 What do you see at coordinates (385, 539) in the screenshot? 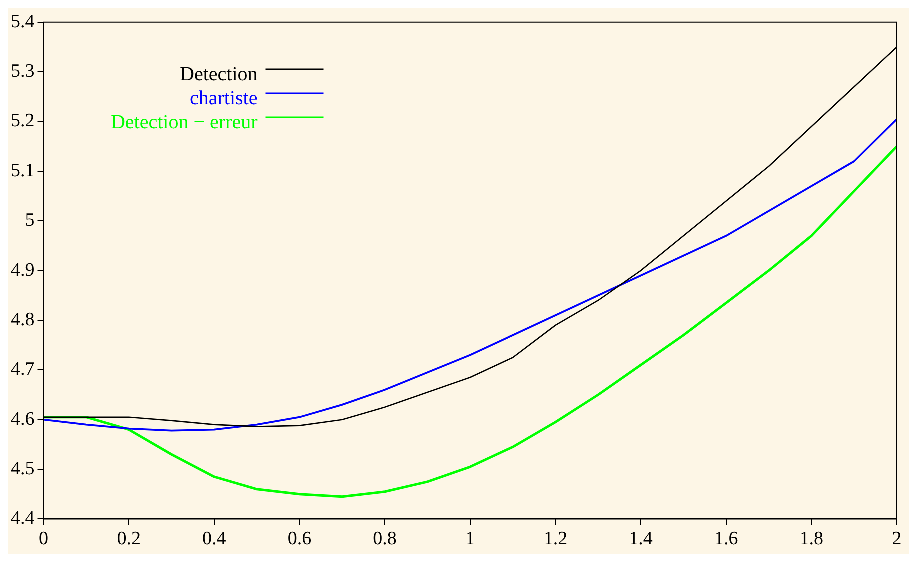
I see `x-tick-label: 0.8` at bounding box center [385, 539].